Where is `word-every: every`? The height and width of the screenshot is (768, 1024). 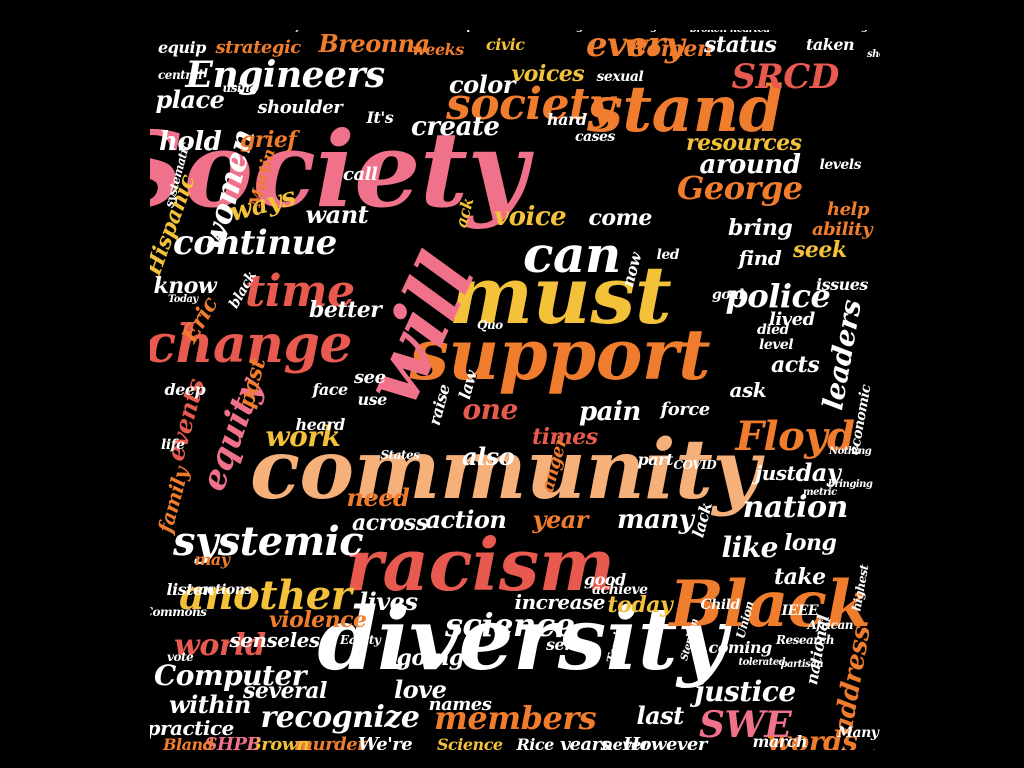 word-every: every is located at coordinates (635, 47).